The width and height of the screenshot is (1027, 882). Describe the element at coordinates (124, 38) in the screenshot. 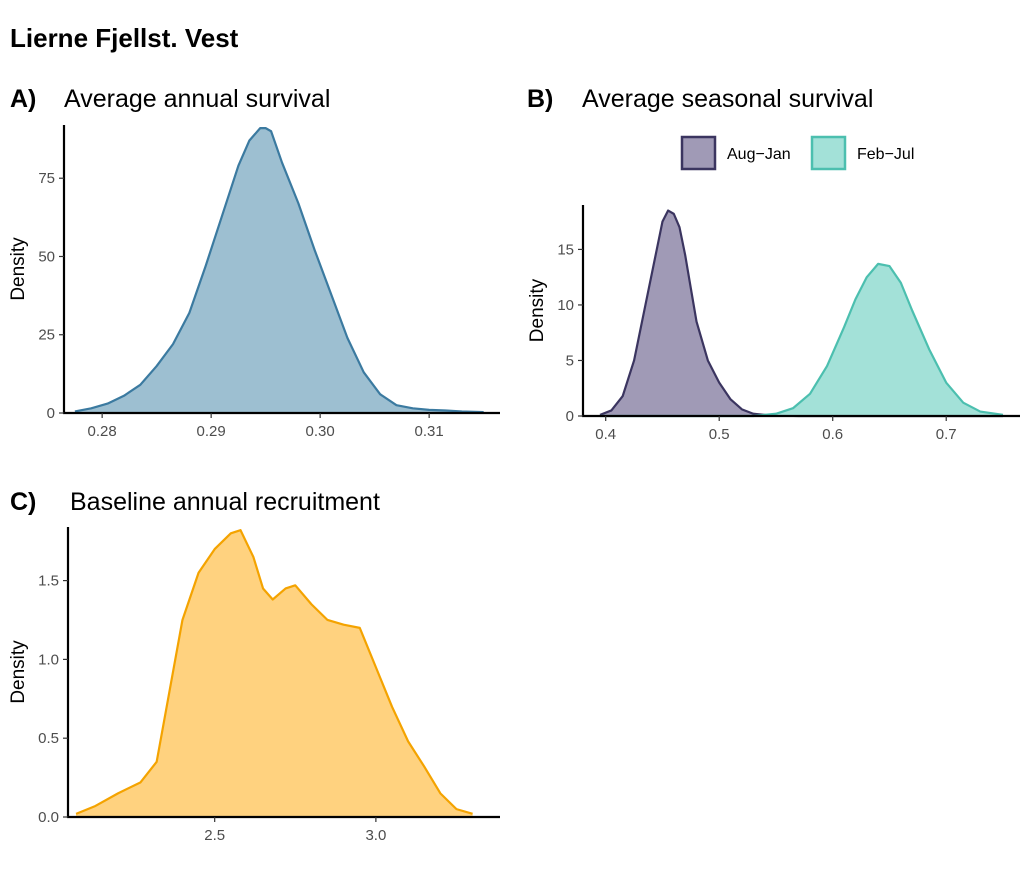

I see `page-title: Lierne Fjellst. Vest` at that location.